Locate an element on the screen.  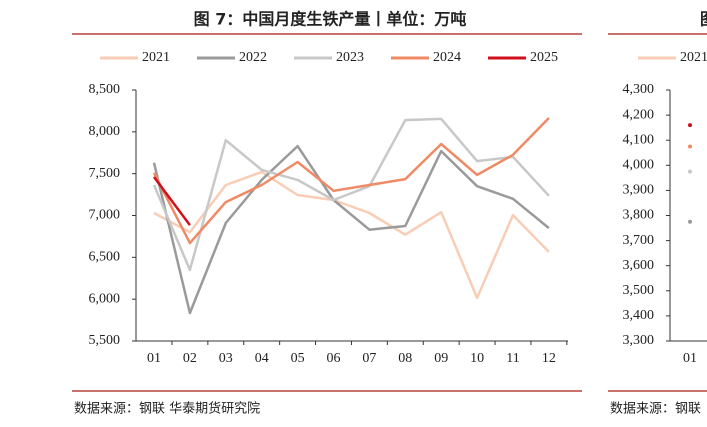
x-tick-label: 12 is located at coordinates (549, 358).